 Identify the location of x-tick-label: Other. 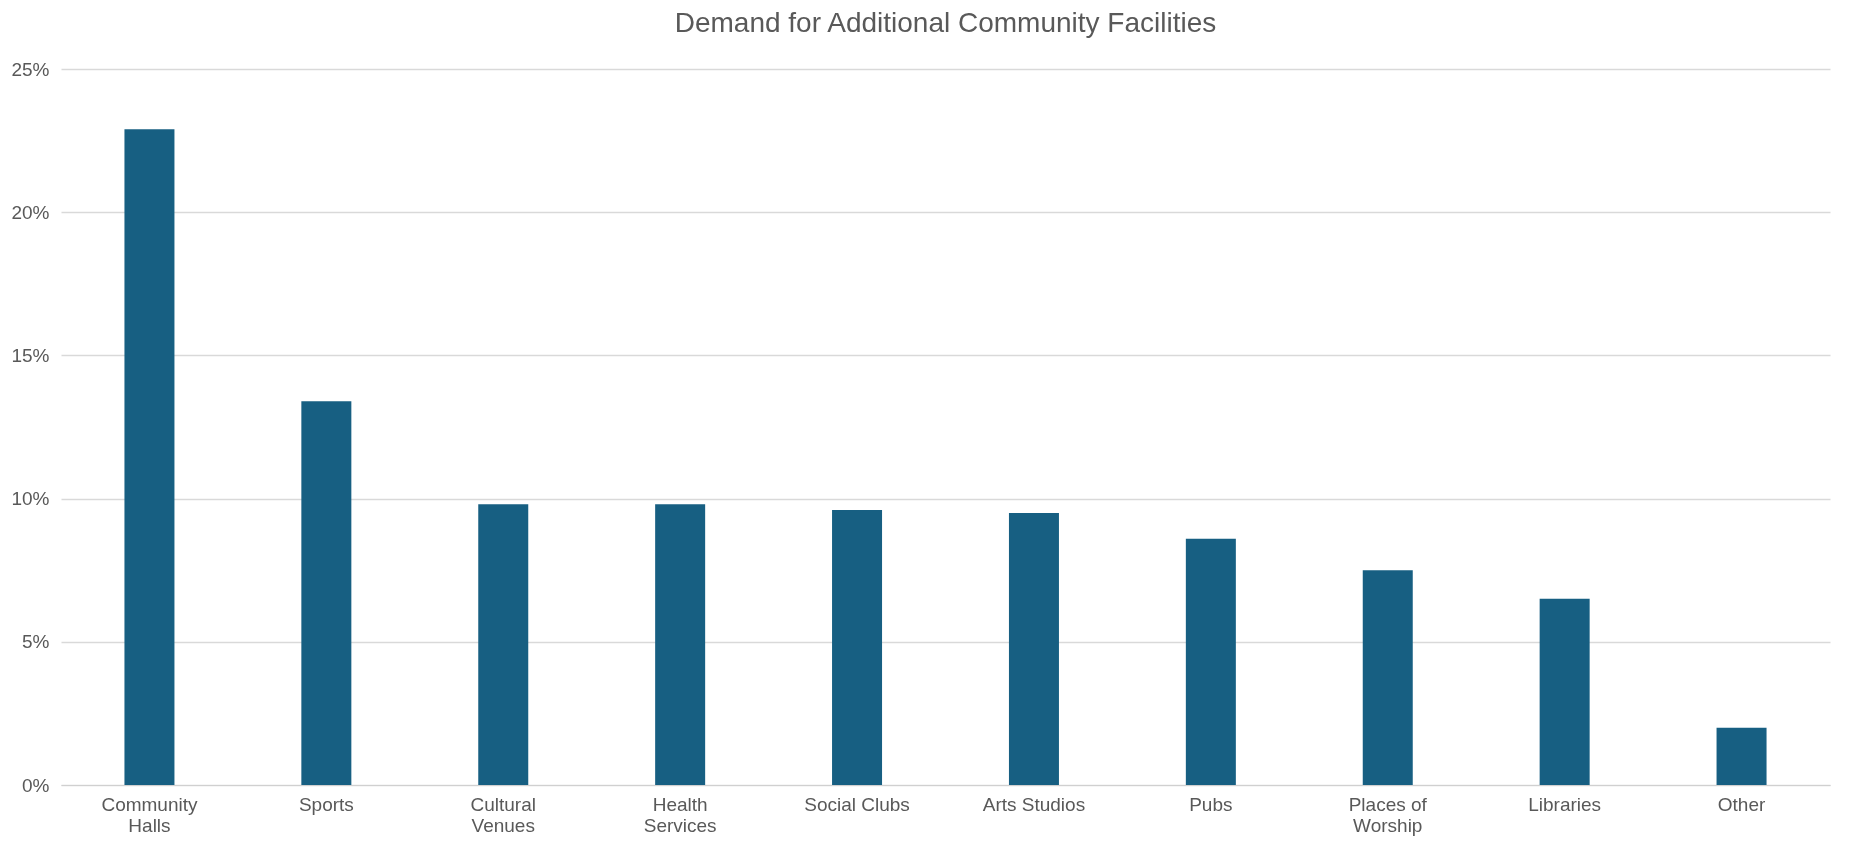
(1741, 804).